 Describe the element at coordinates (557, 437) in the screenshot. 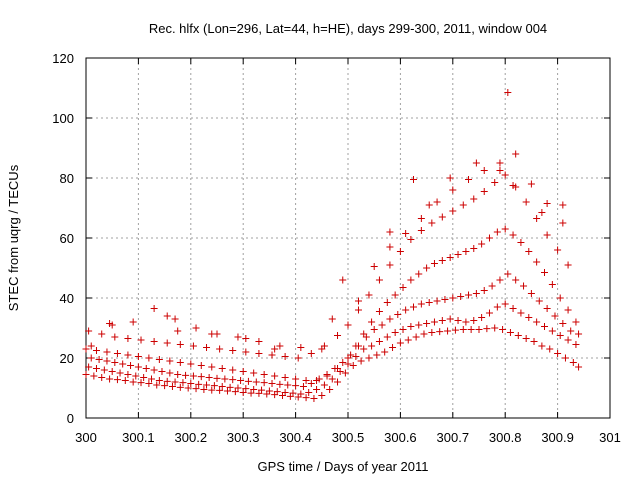

I see `x-tick-label: 300.9` at that location.